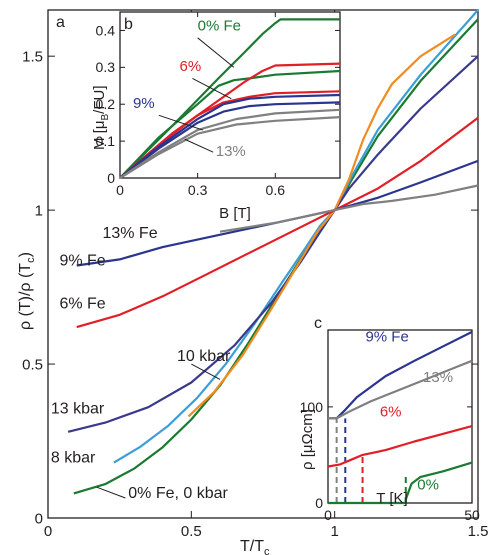 This screenshot has height=555, width=498. What do you see at coordinates (111, 178) in the screenshot?
I see `y-tick-label-b-0: 0` at bounding box center [111, 178].